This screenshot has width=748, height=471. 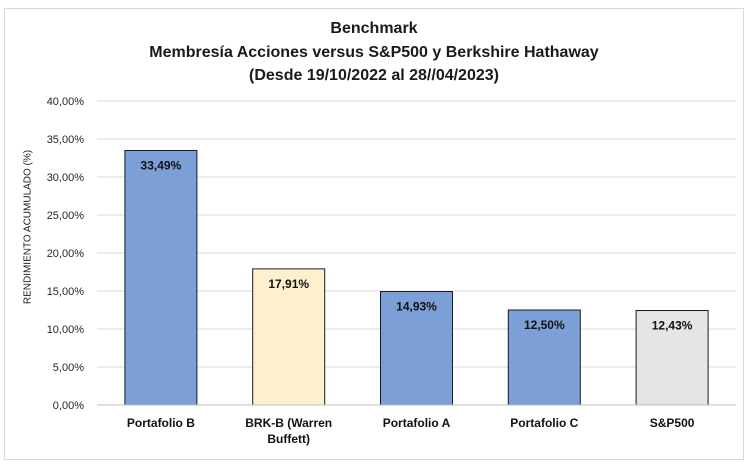 I want to click on y-tick-label: 5,00%, so click(x=68, y=368).